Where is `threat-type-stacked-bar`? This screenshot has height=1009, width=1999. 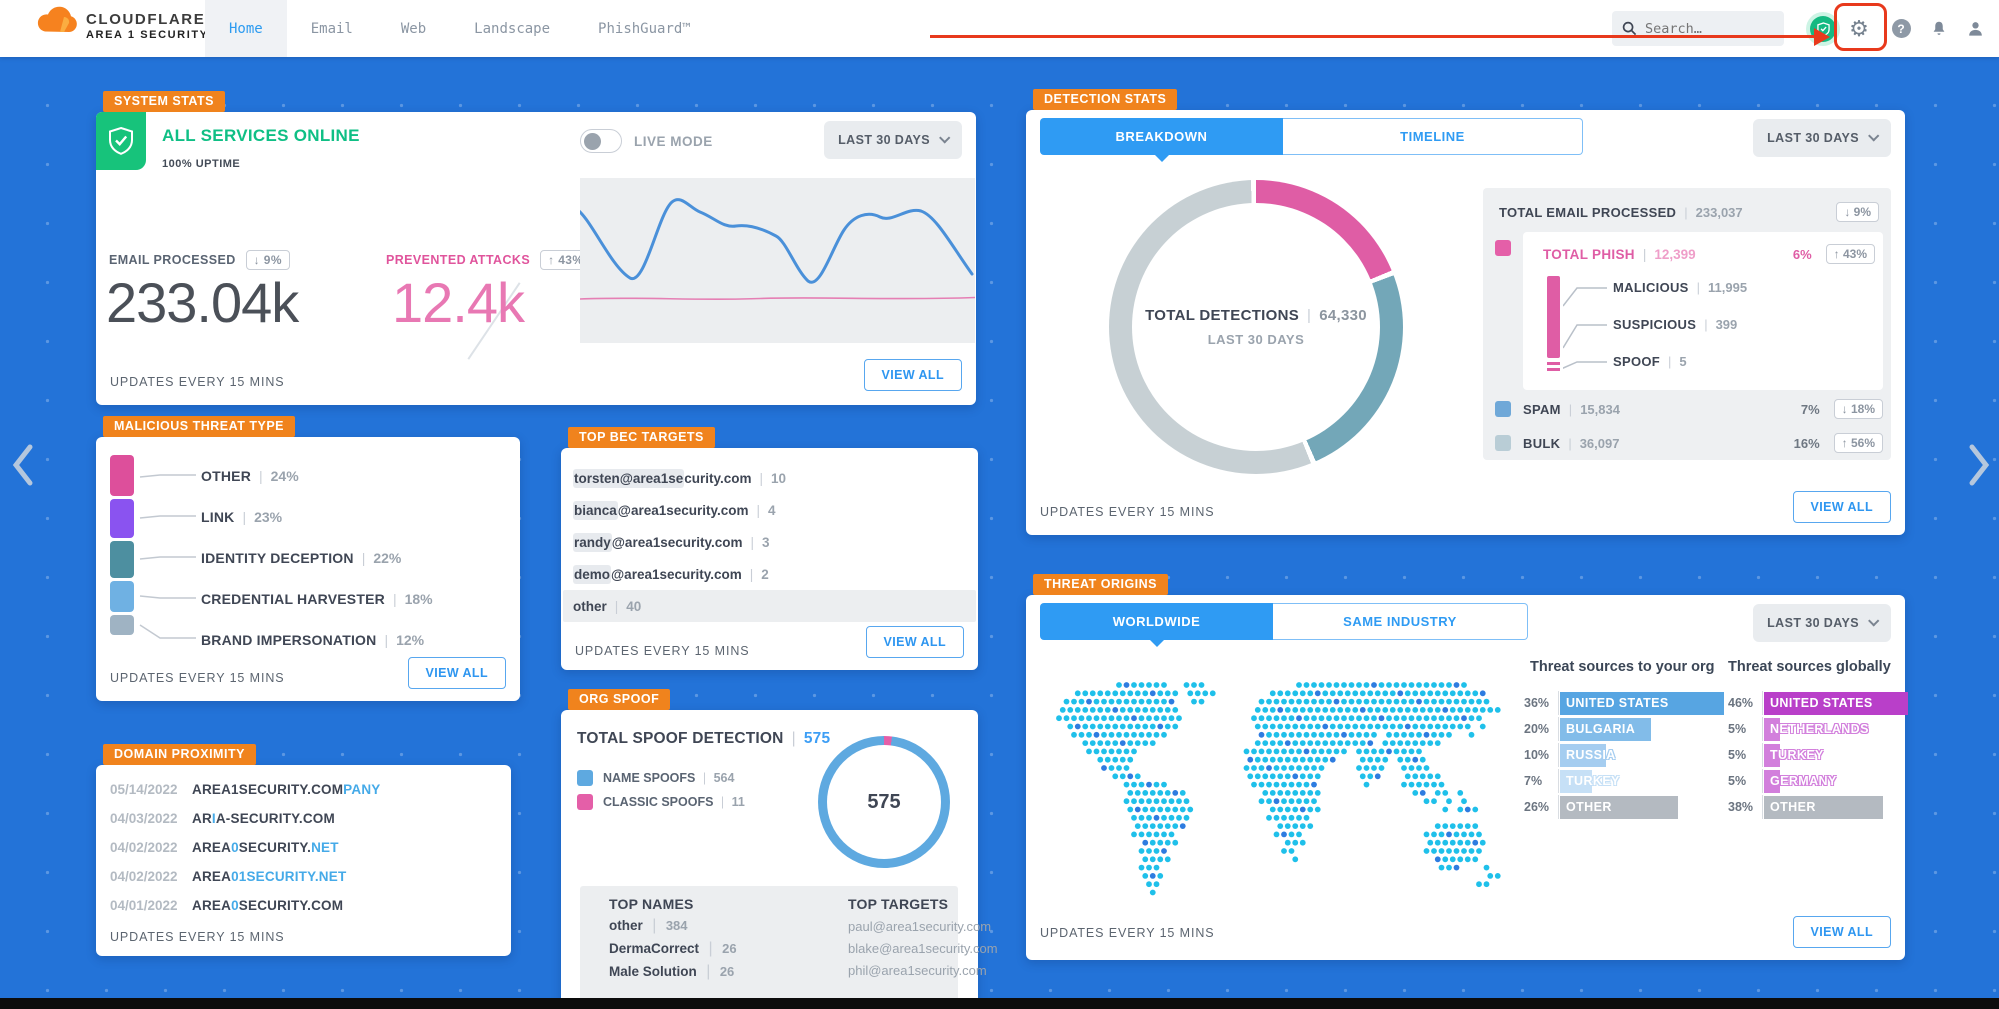 threat-type-stacked-bar is located at coordinates (122, 545).